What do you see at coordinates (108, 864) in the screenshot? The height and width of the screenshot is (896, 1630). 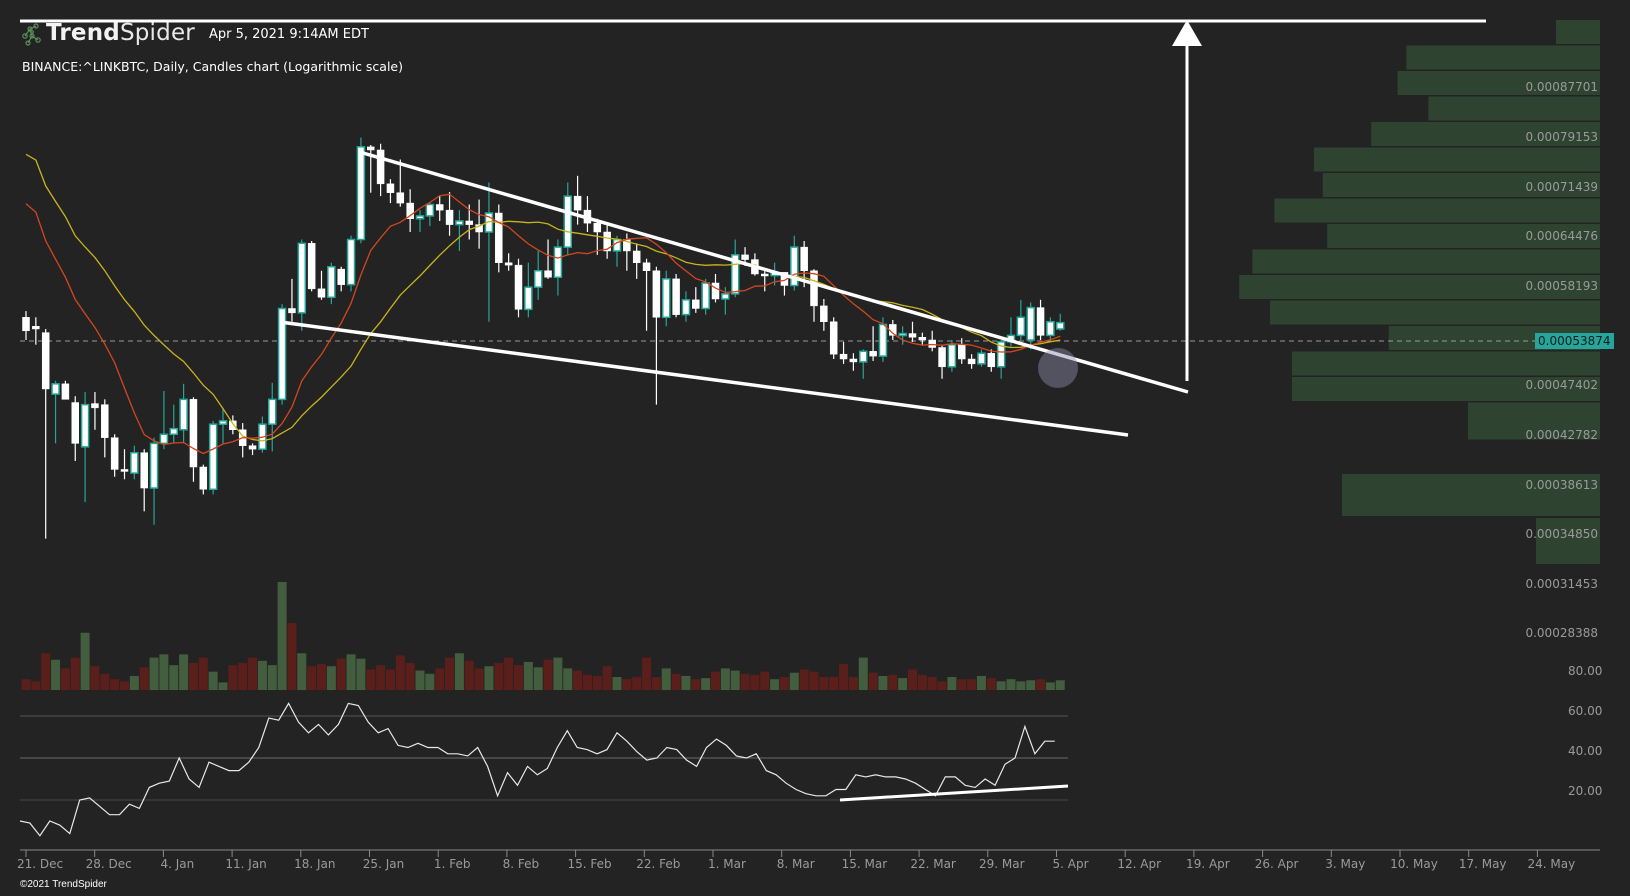 I see `time-axis-label: 28. Dec` at bounding box center [108, 864].